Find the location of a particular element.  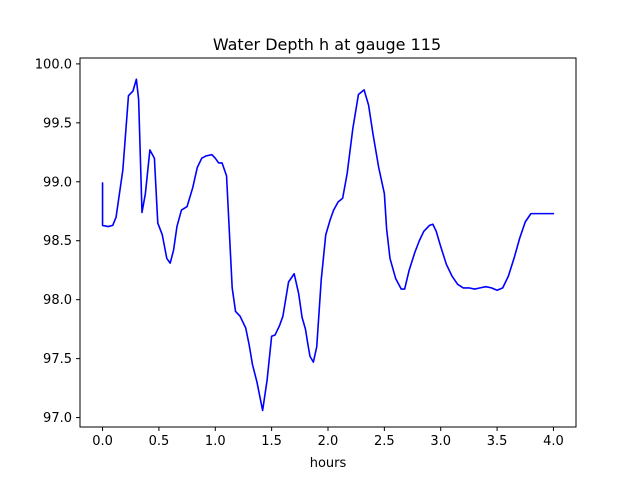

x-tick-label: 0.5 is located at coordinates (159, 441).